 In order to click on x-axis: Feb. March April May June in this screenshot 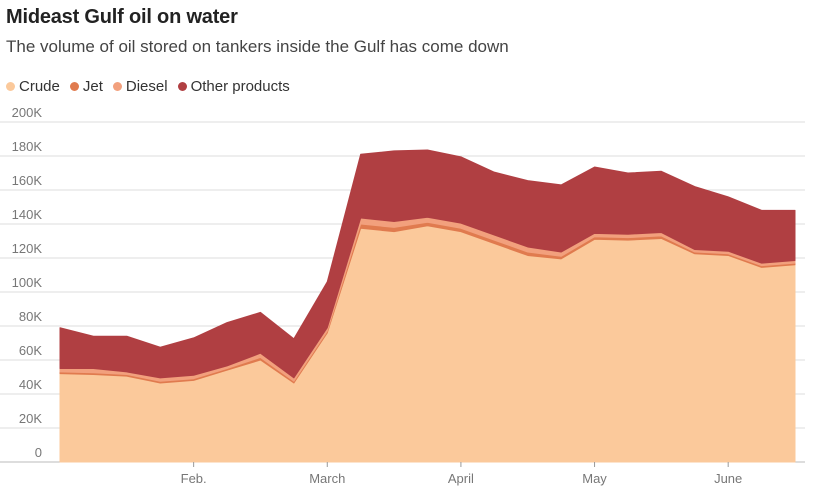, I will do `click(461, 474)`.